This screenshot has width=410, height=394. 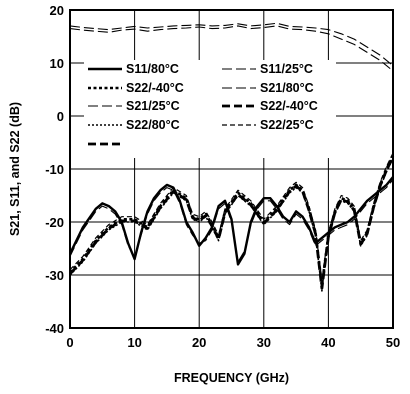 I want to click on x-tick-label: 30, so click(x=264, y=342).